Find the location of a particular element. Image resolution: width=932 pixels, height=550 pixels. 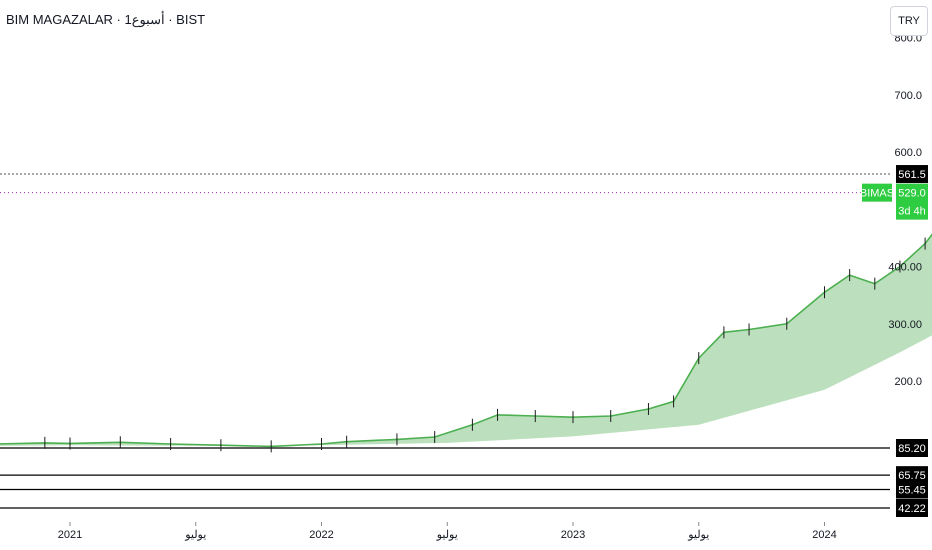

resistance-tag-box is located at coordinates (912, 174).